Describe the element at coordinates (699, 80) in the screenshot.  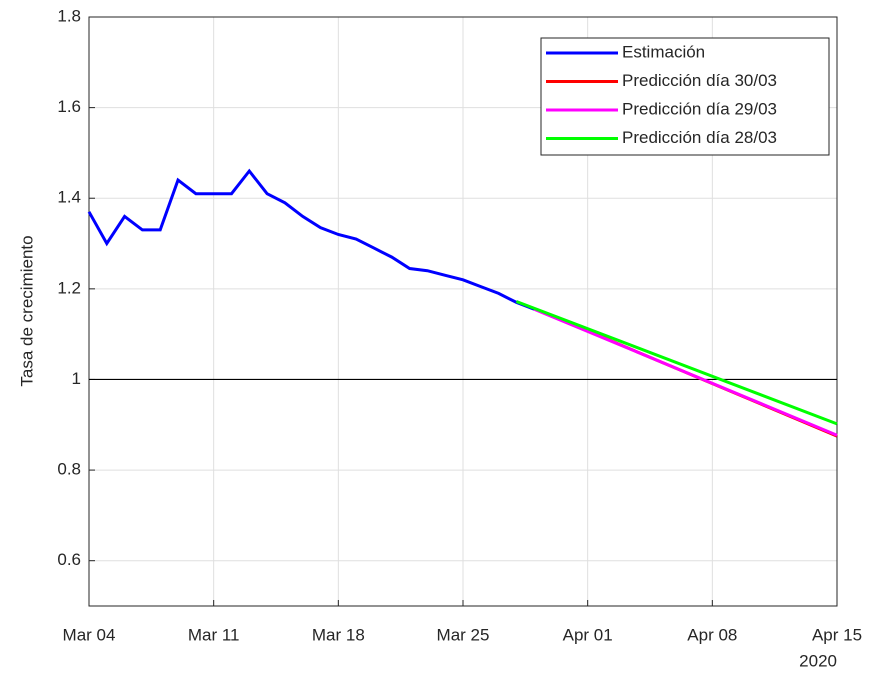
I see `legend-label: Predicción día 30/03` at that location.